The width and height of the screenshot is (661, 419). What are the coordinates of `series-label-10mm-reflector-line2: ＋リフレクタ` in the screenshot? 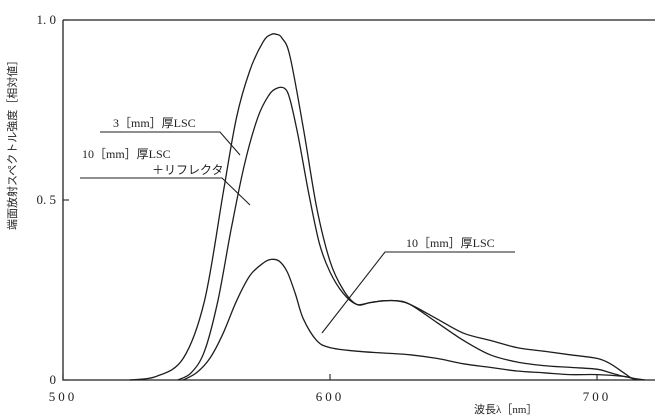 It's located at (188, 170).